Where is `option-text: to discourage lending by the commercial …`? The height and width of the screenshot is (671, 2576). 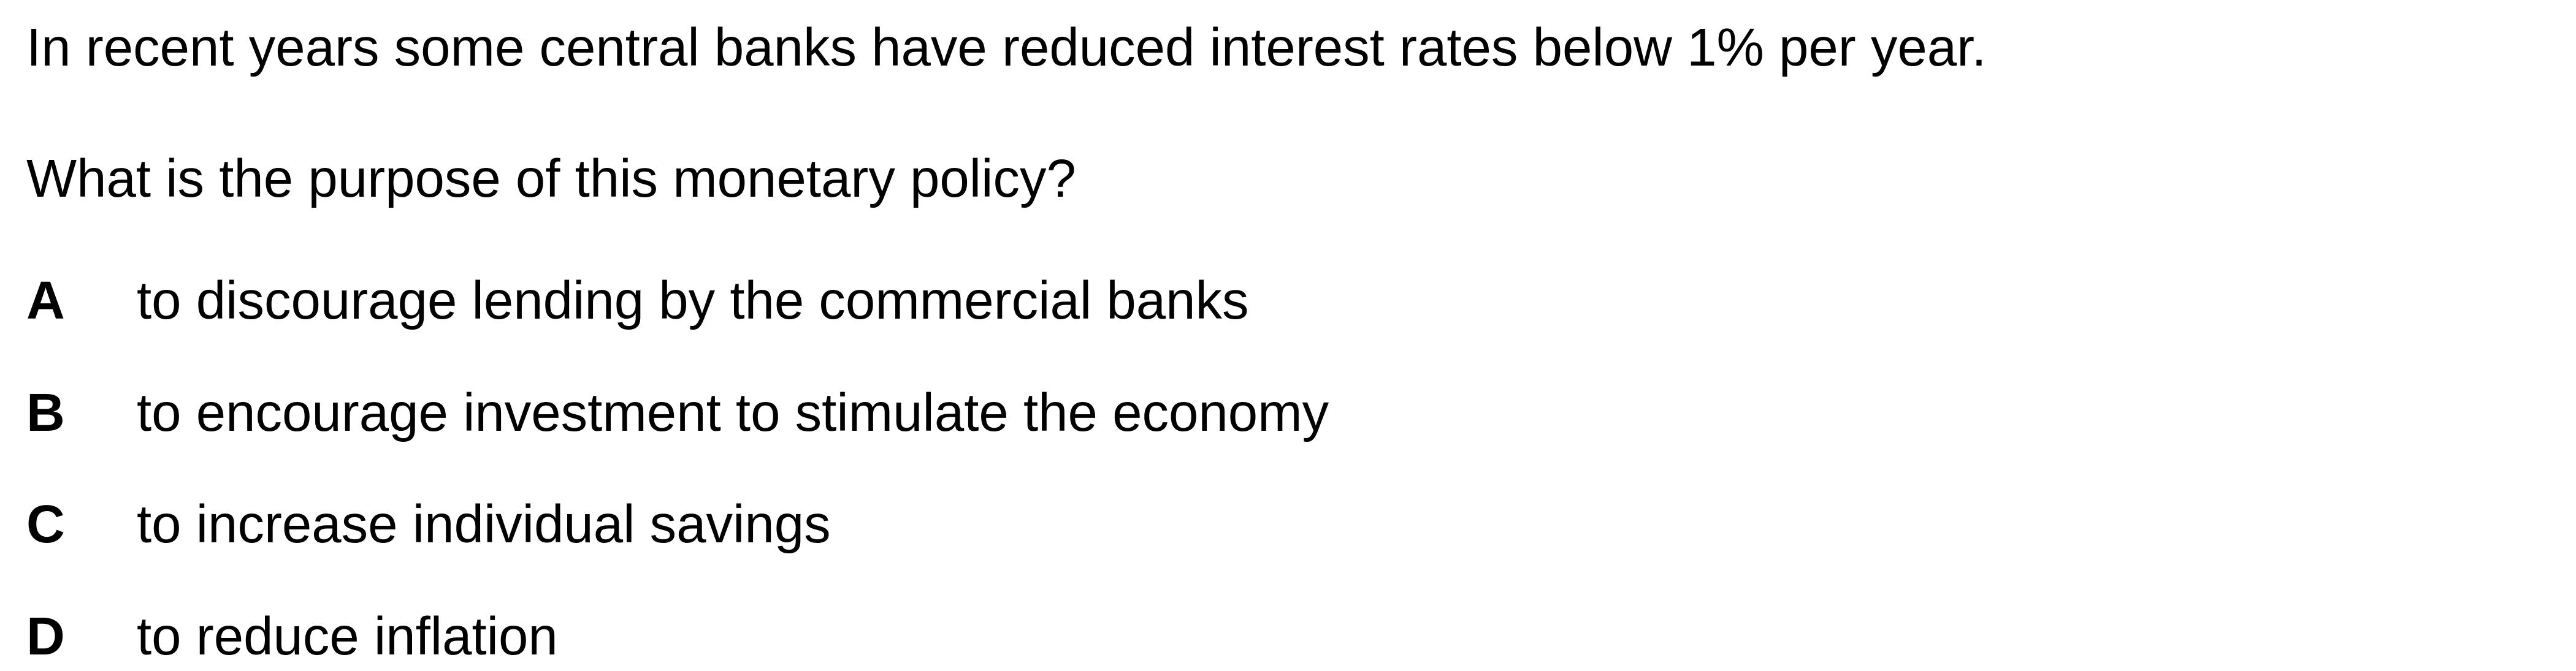
option-text: to discourage lending by the commercial … is located at coordinates (693, 300).